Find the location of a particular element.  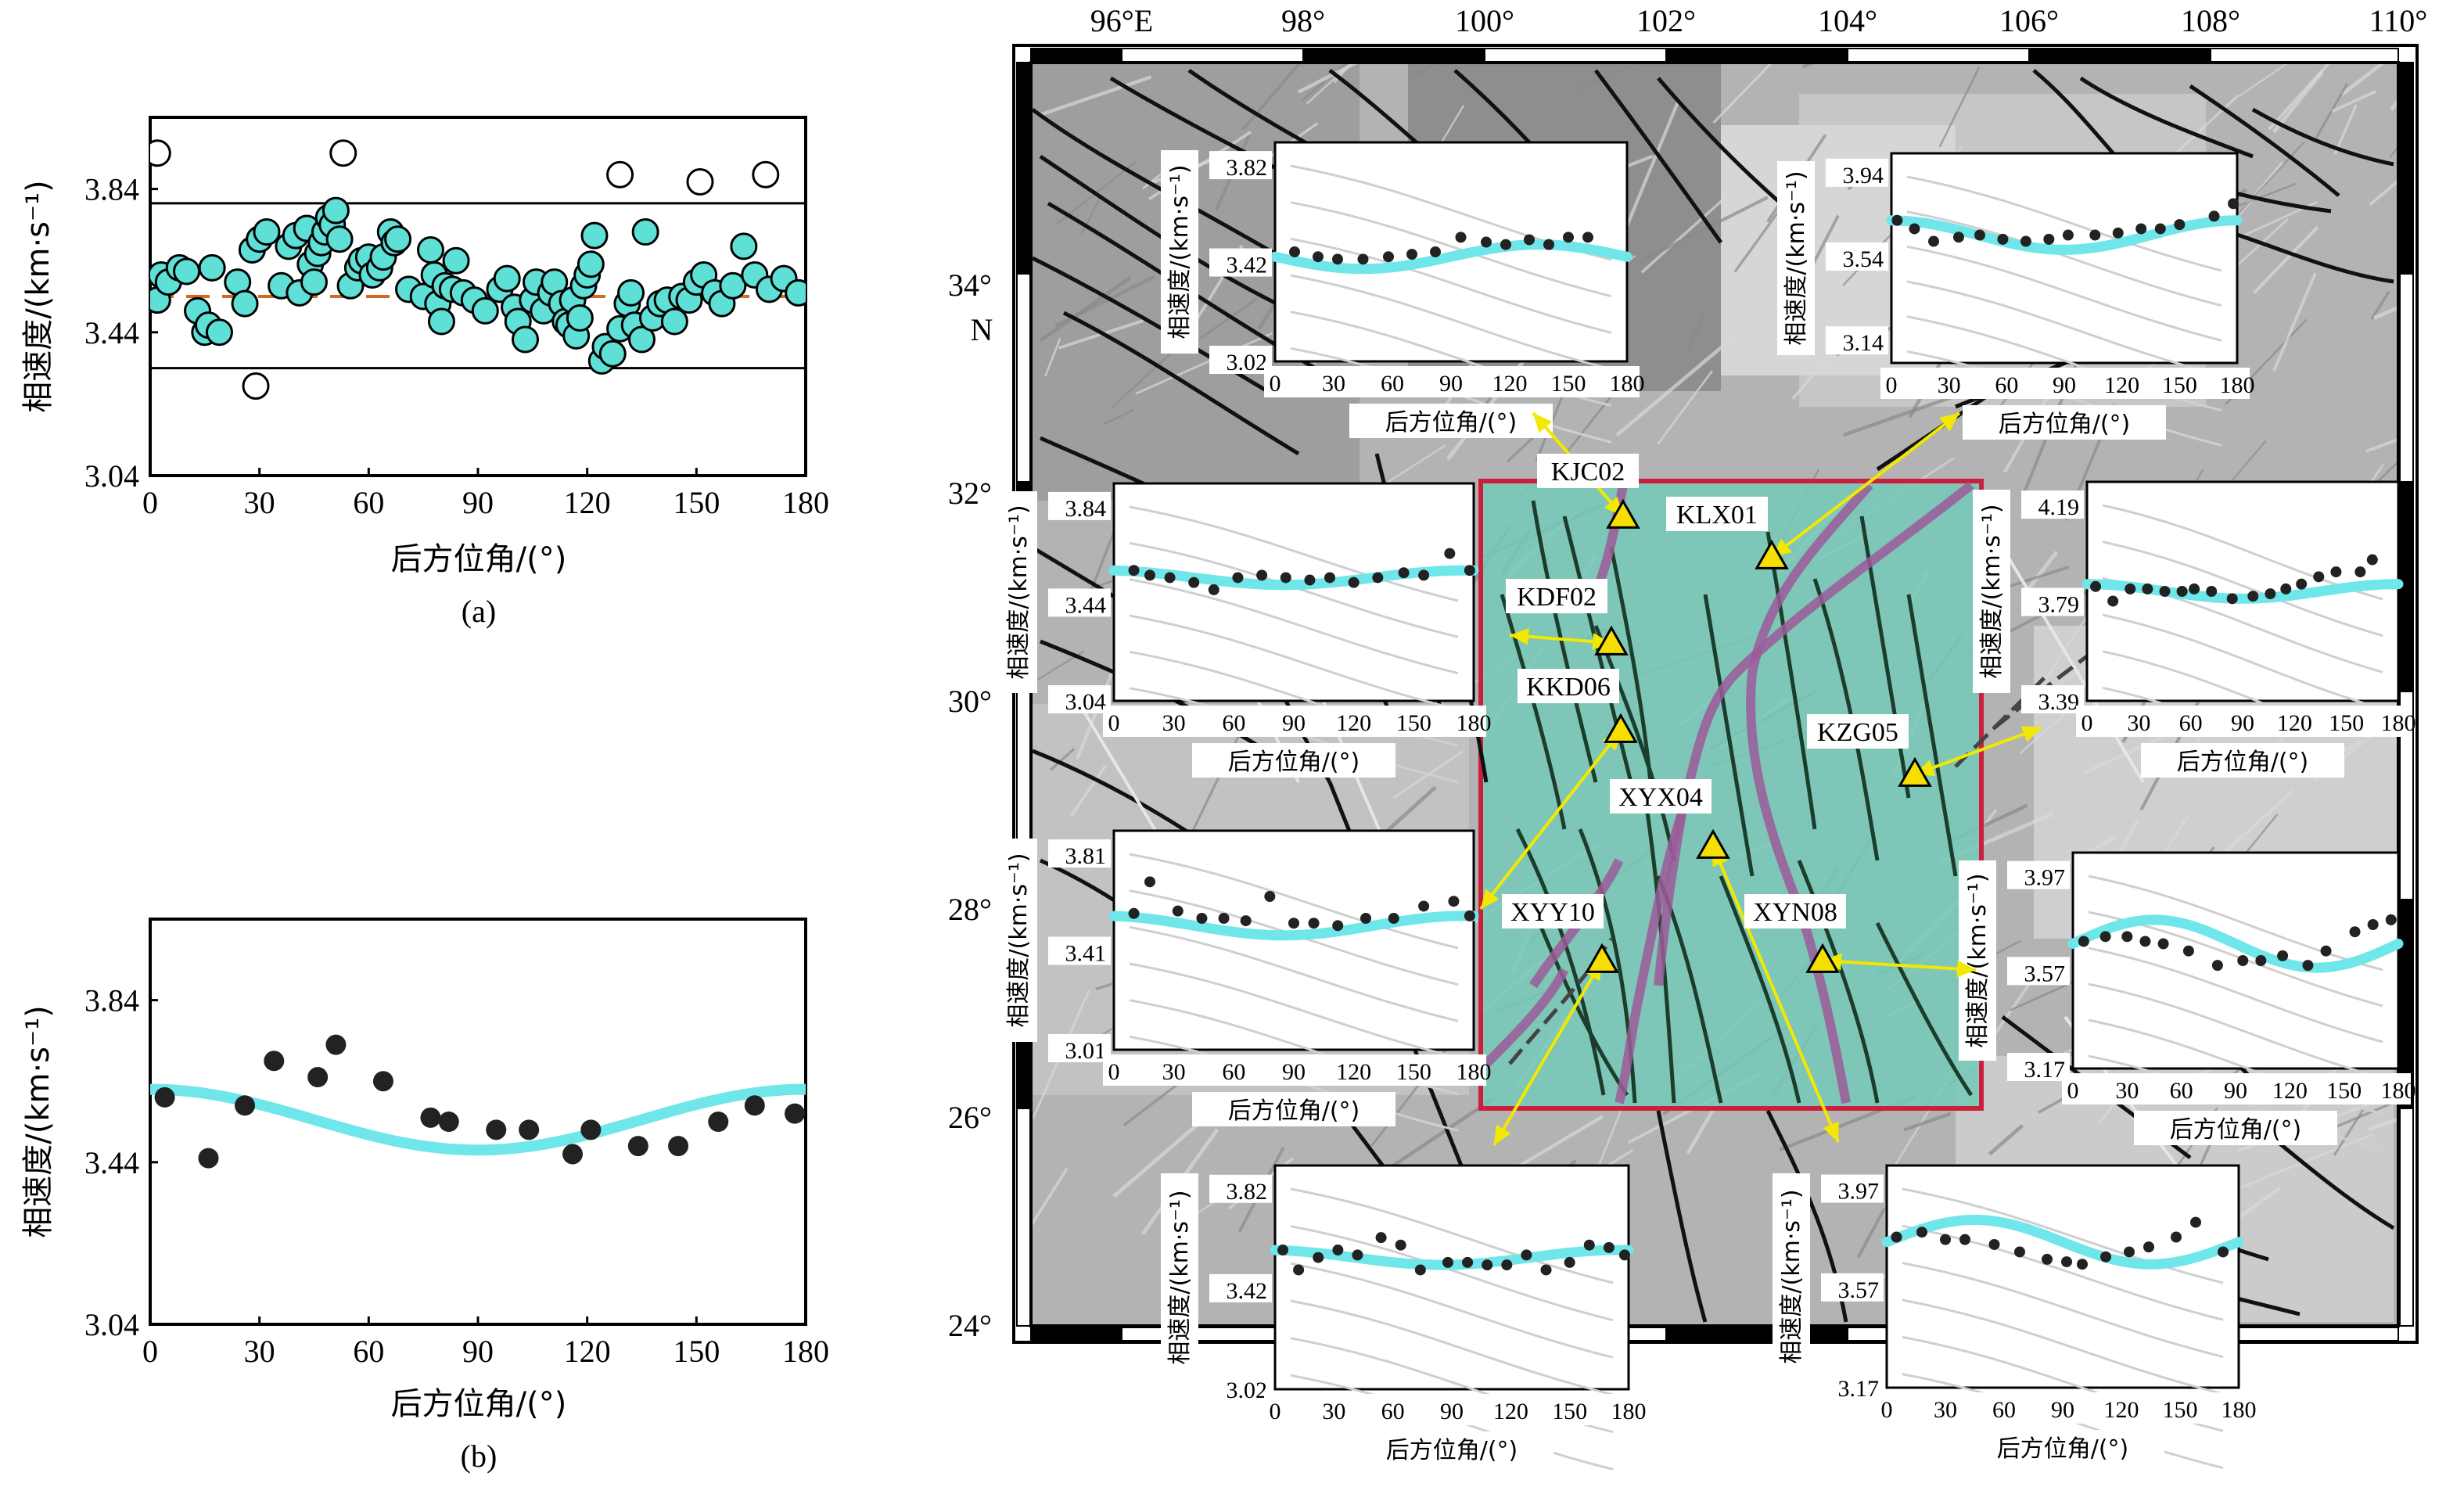

frame-bar-left is located at coordinates (1023, 378).